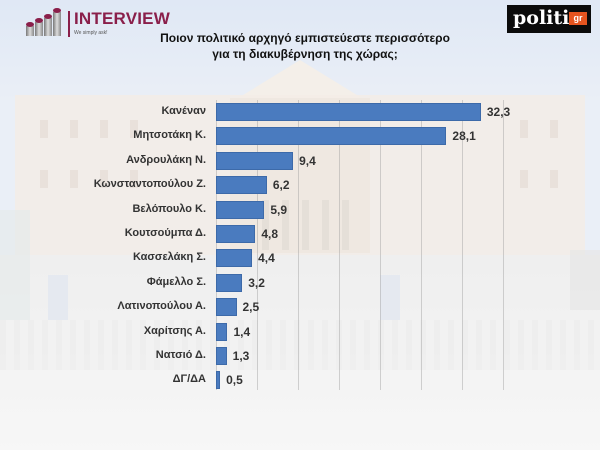  What do you see at coordinates (270, 234) in the screenshot?
I see `value-label: 4,8` at bounding box center [270, 234].